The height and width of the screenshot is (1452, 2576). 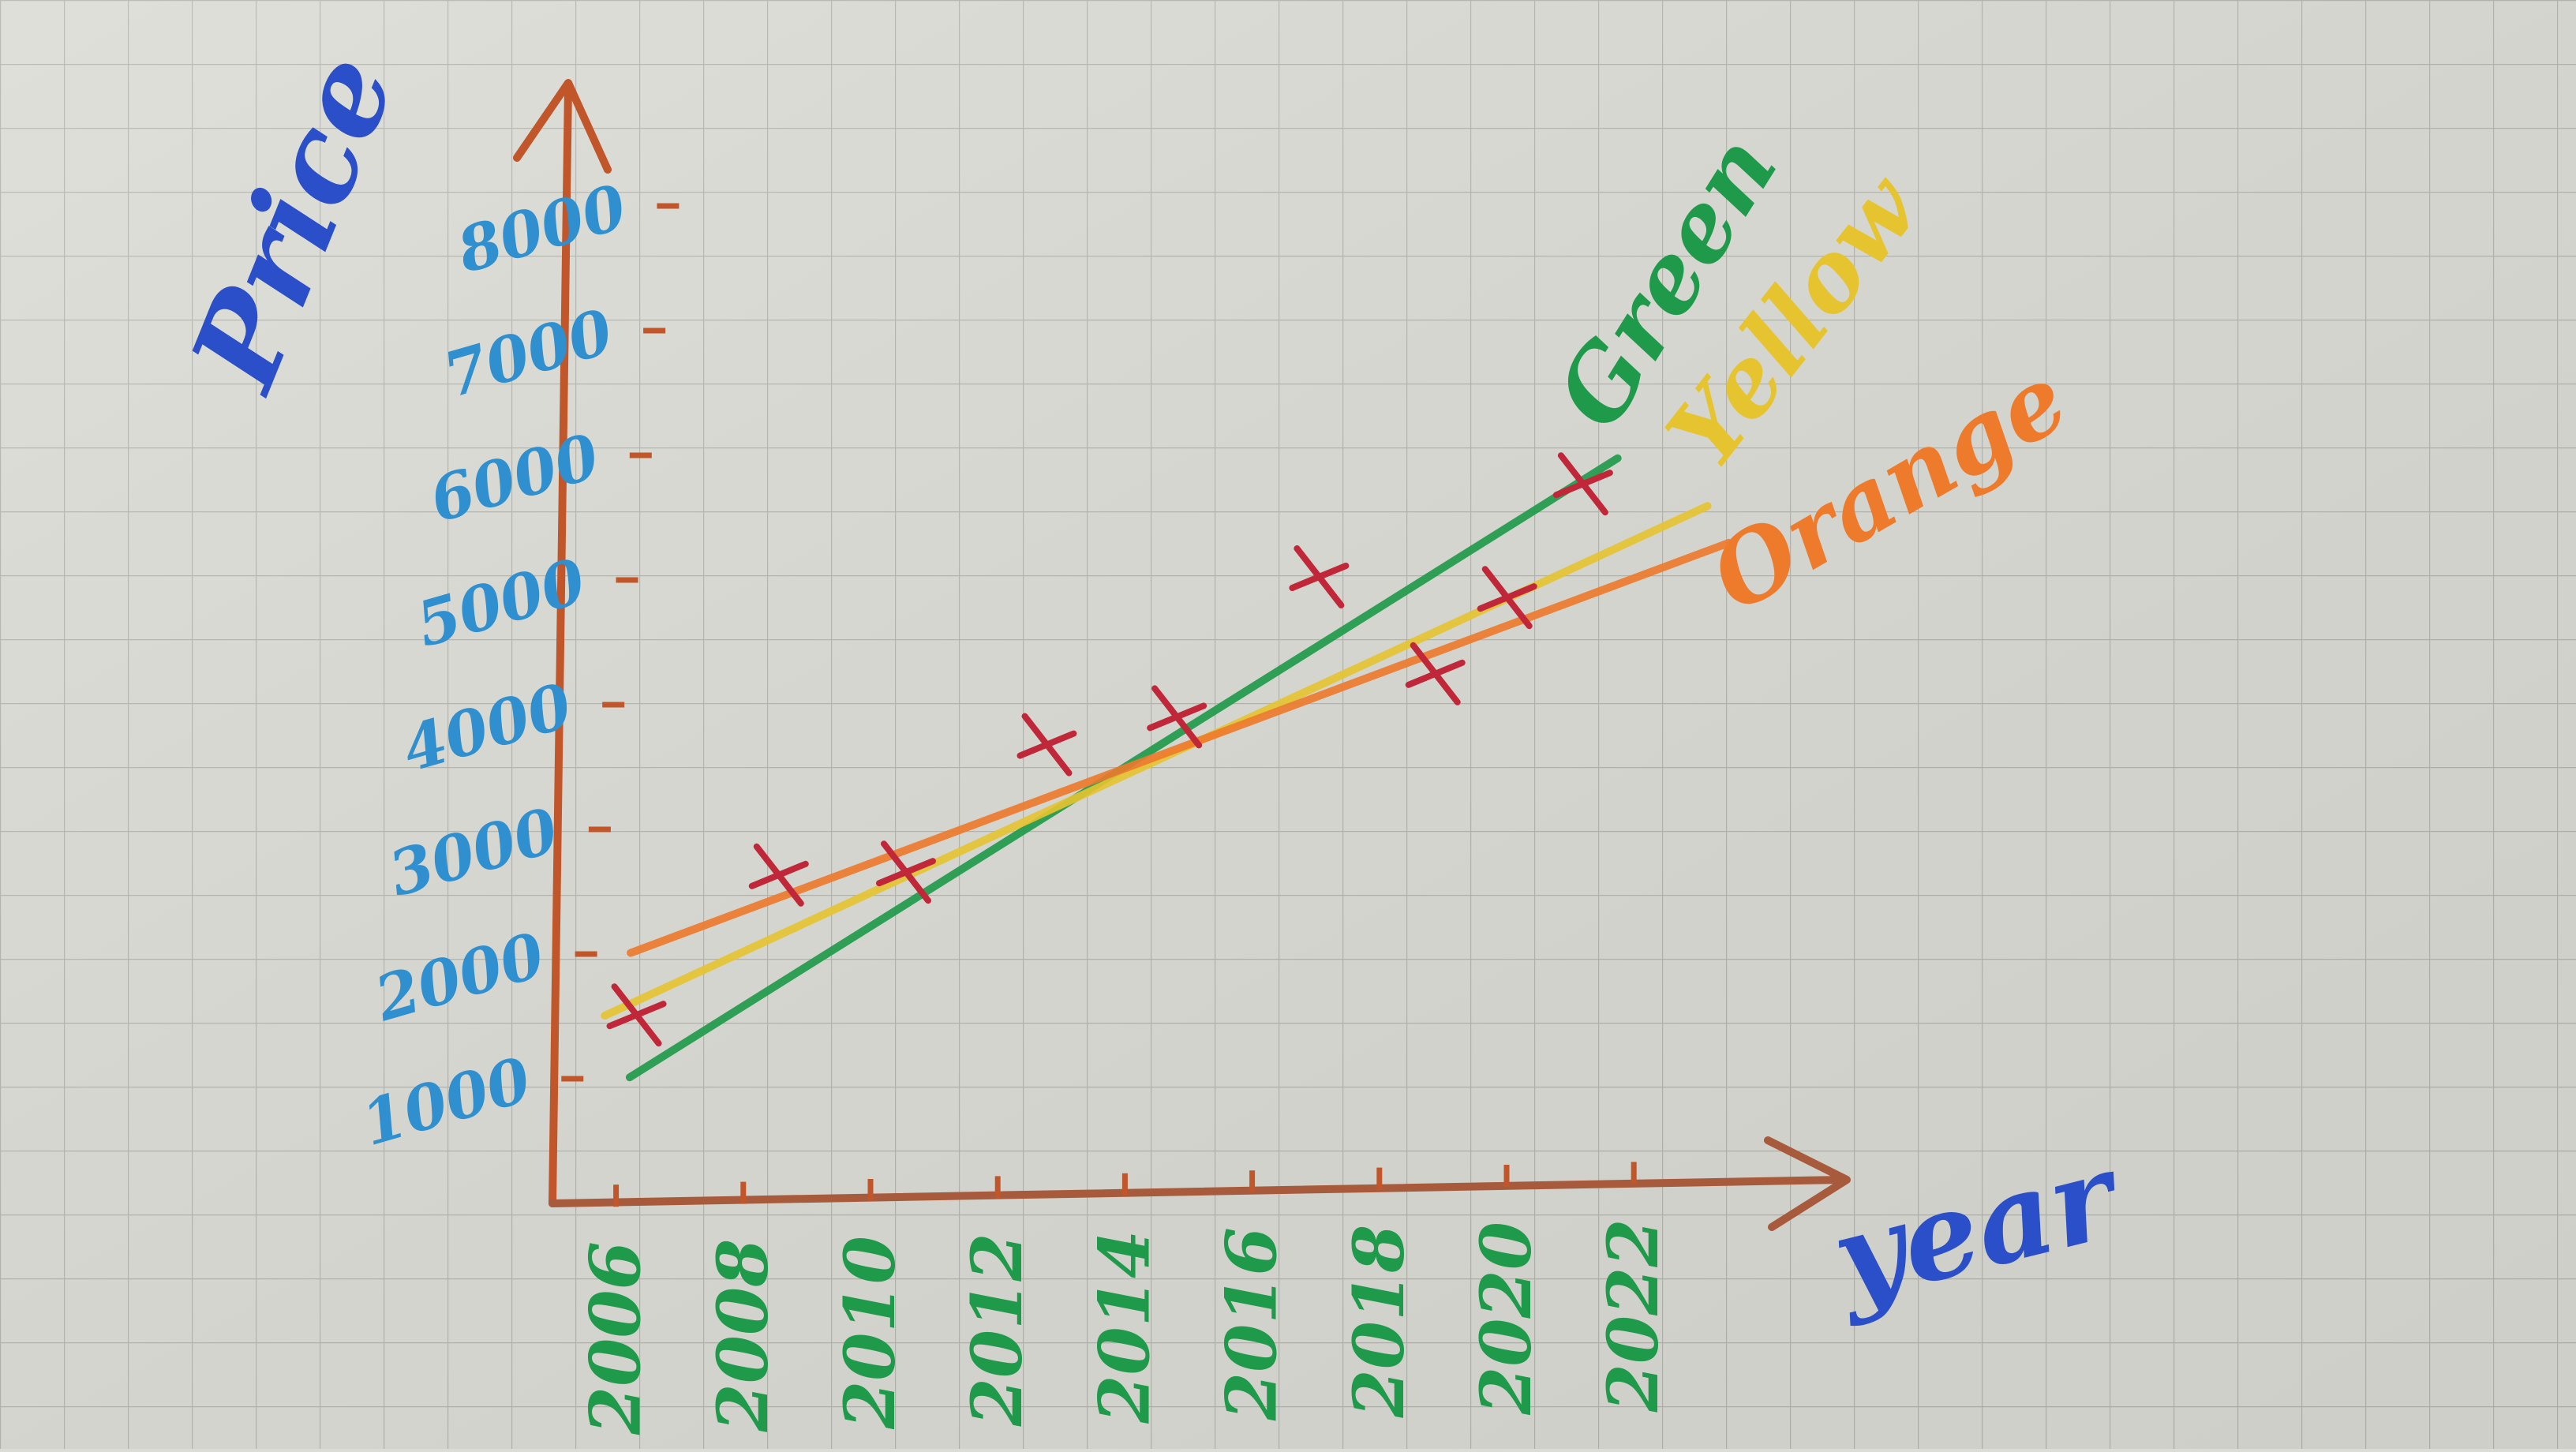 I want to click on x-tick-label: 2014, so click(x=1124, y=1327).